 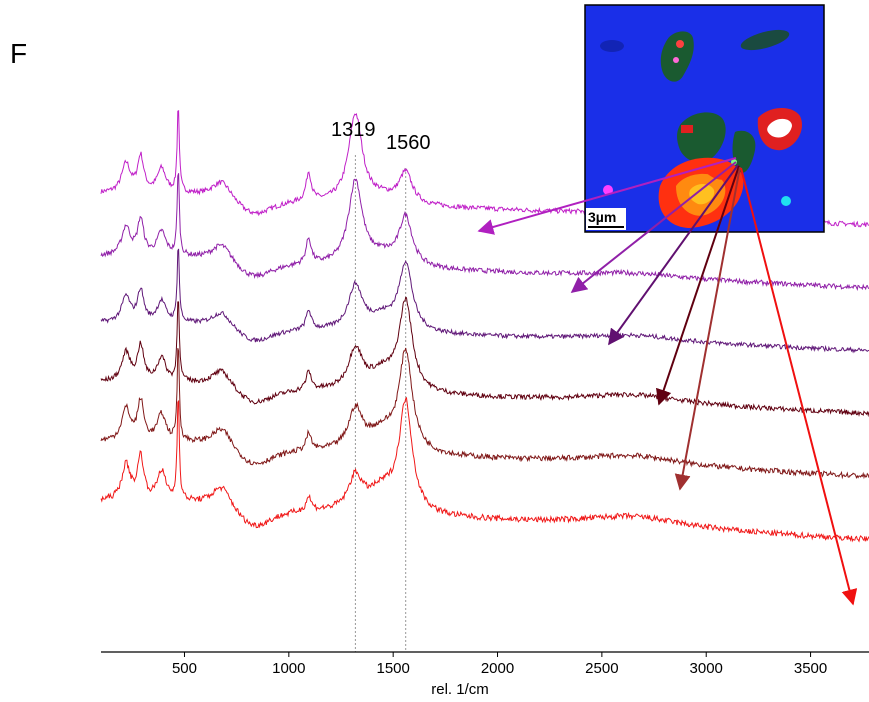 What do you see at coordinates (701, 128) in the screenshot?
I see `inset-map-features` at bounding box center [701, 128].